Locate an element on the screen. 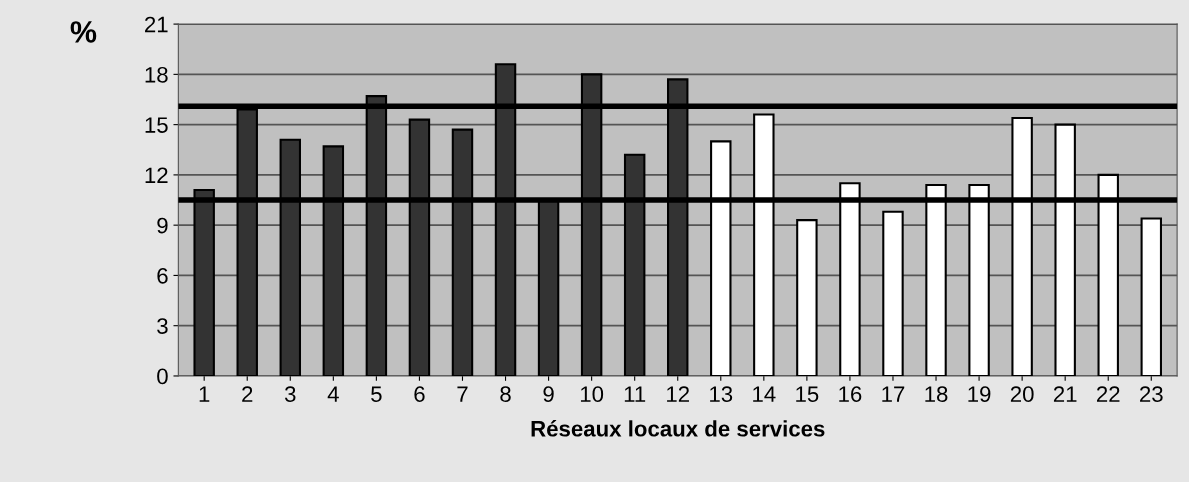  y-axis-title: % is located at coordinates (83, 32).